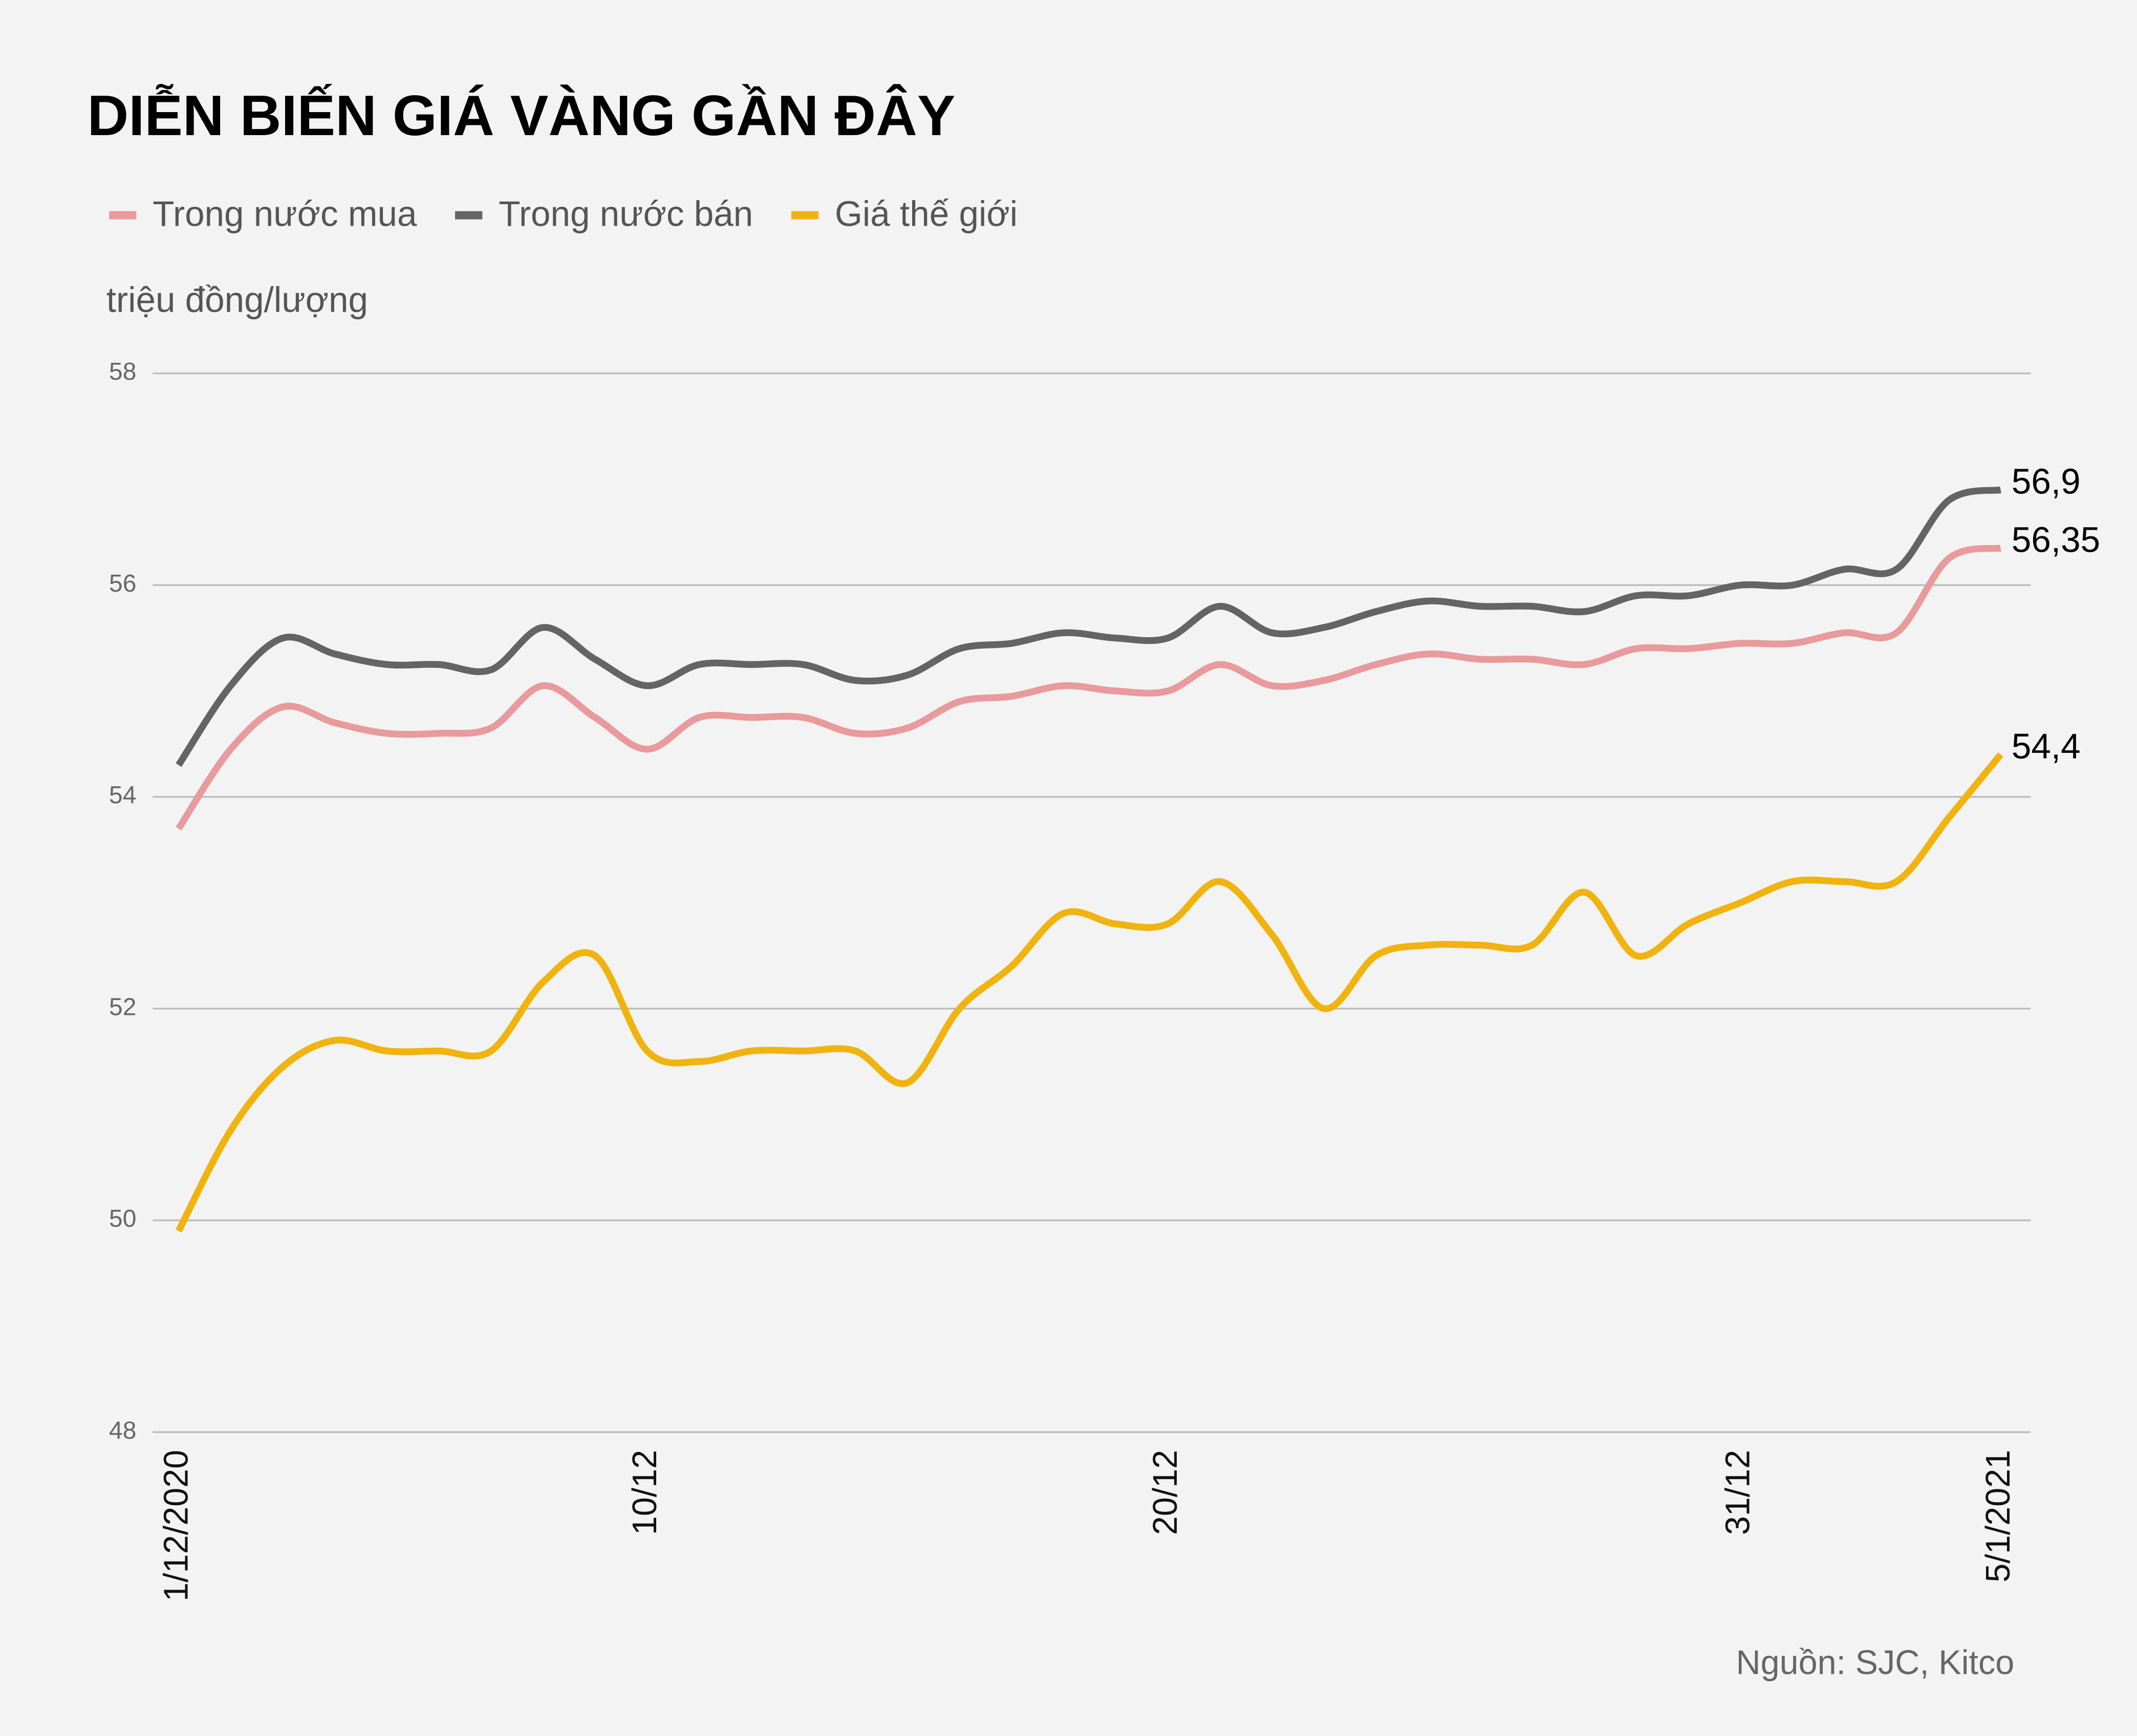  Describe the element at coordinates (1165, 1492) in the screenshot. I see `x-tick-label: 20/12` at that location.